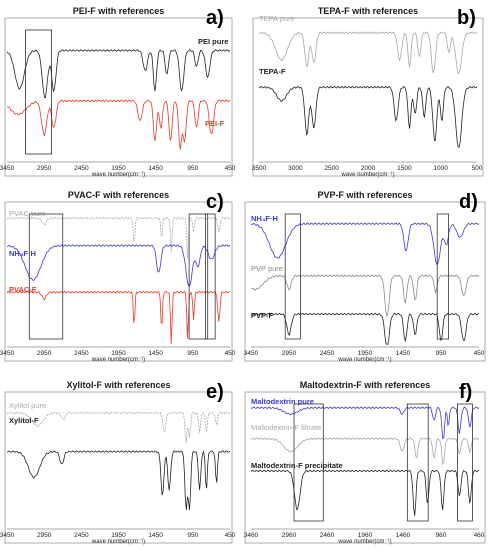 This screenshot has width=494, height=550. I want to click on panel-letter: f), so click(465, 392).